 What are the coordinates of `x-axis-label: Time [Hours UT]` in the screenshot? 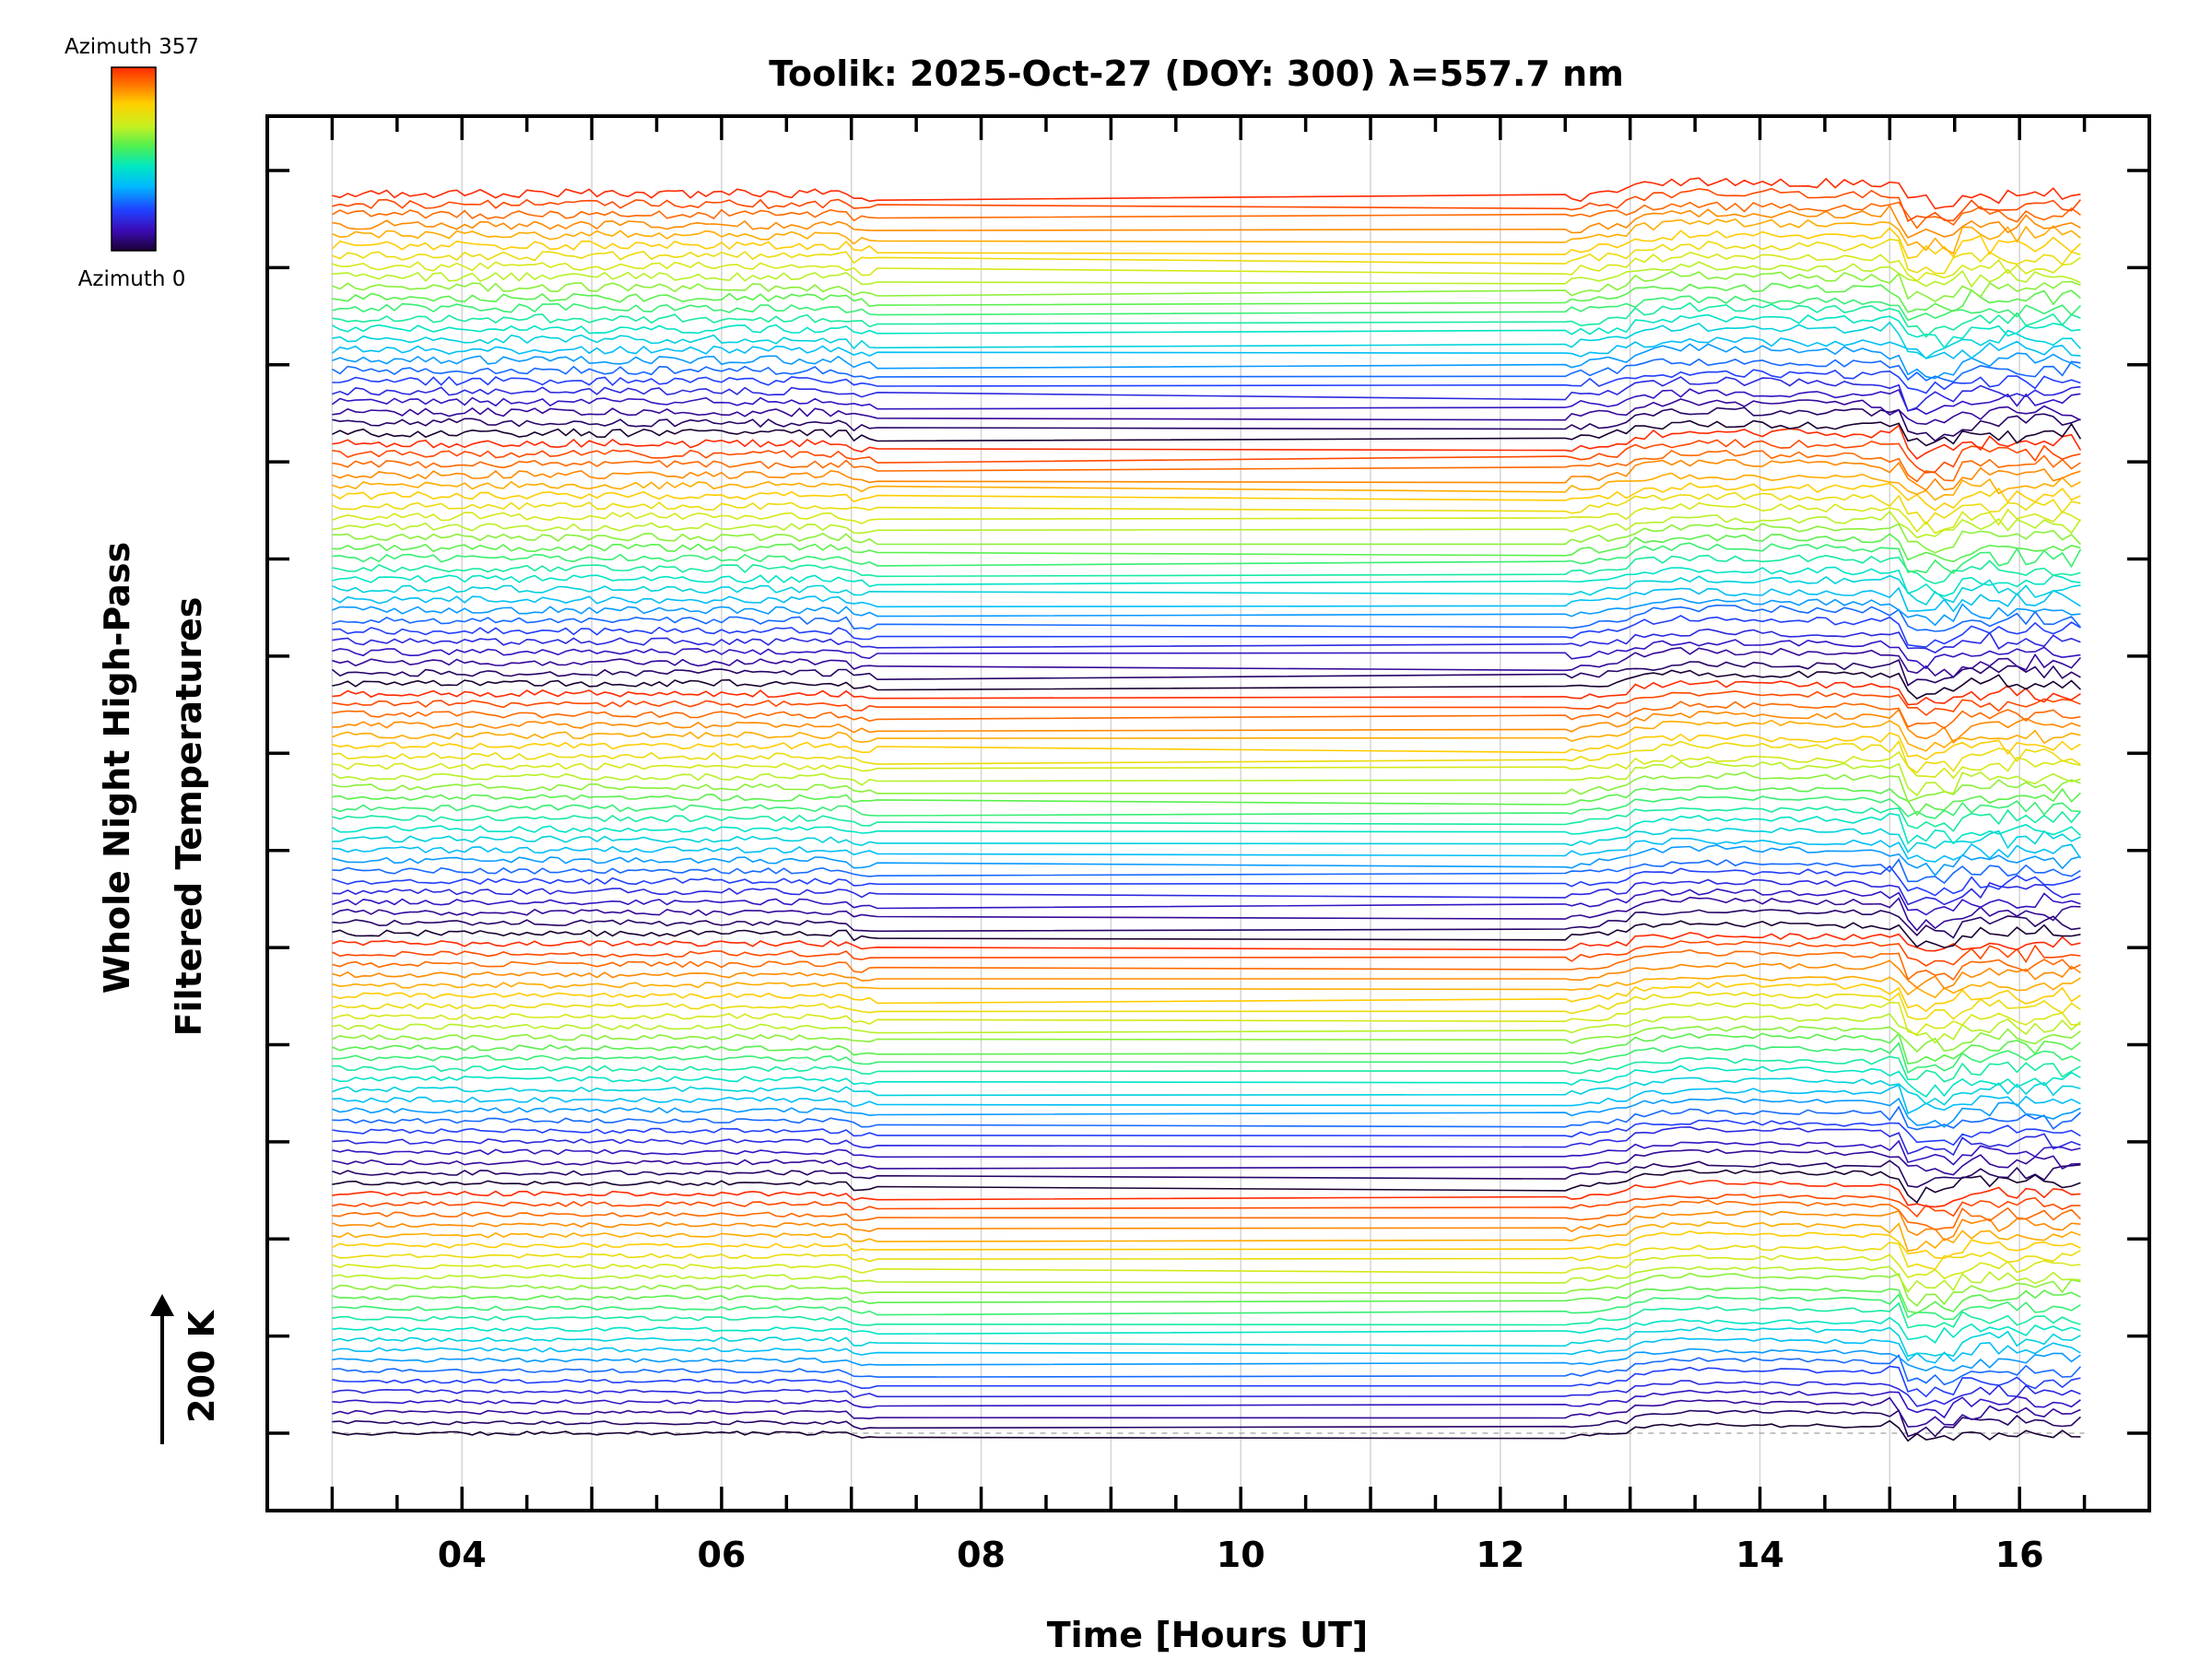 It's located at (1208, 1635).